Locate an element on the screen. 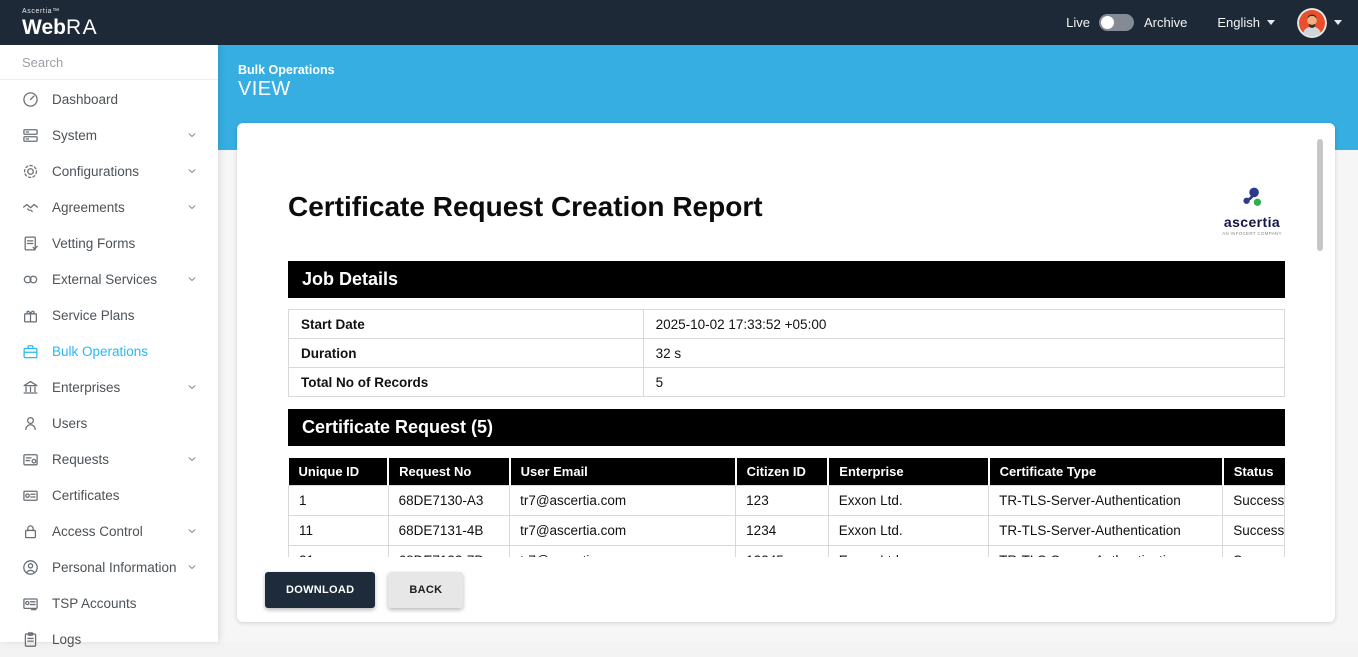 The width and height of the screenshot is (1358, 657). ascertia-logo-tagline: AN INFOCERT COMPANY is located at coordinates (1252, 233).